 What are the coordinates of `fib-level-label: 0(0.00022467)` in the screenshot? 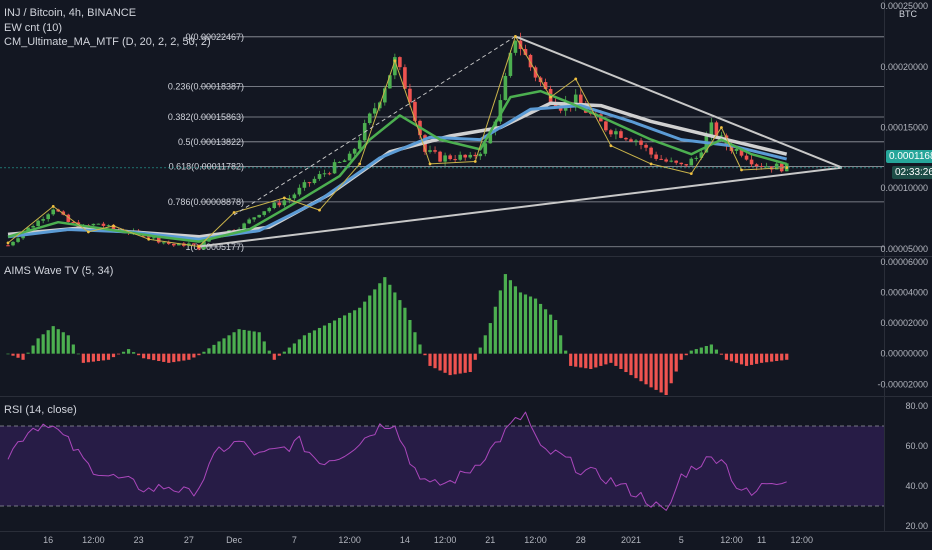 It's located at (214, 37).